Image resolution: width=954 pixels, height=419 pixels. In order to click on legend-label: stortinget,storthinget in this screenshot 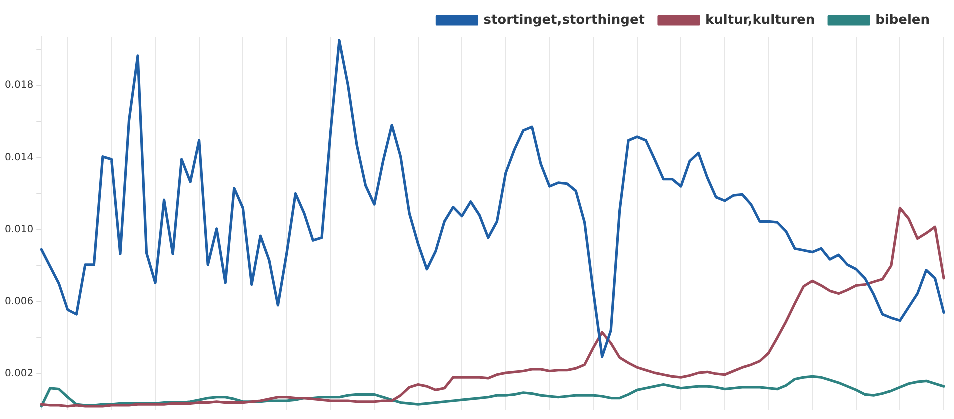, I will do `click(565, 20)`.